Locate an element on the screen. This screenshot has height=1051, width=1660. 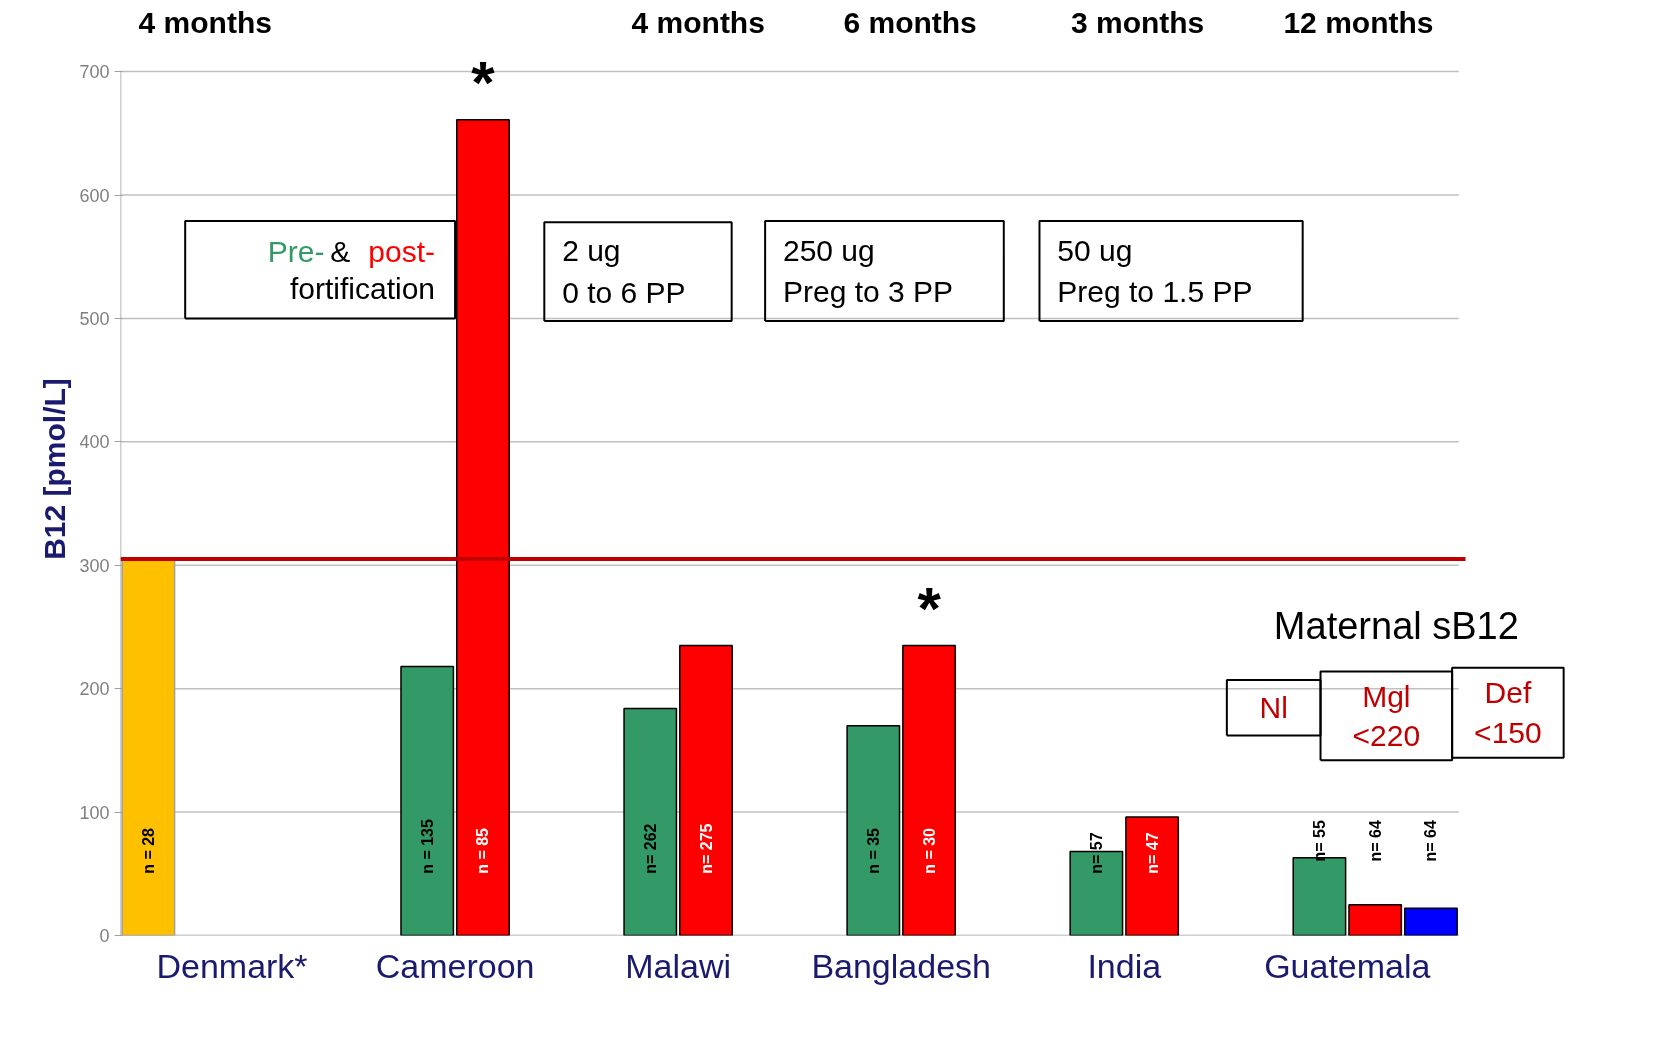
annotation: n= 55 is located at coordinates (1319, 841).